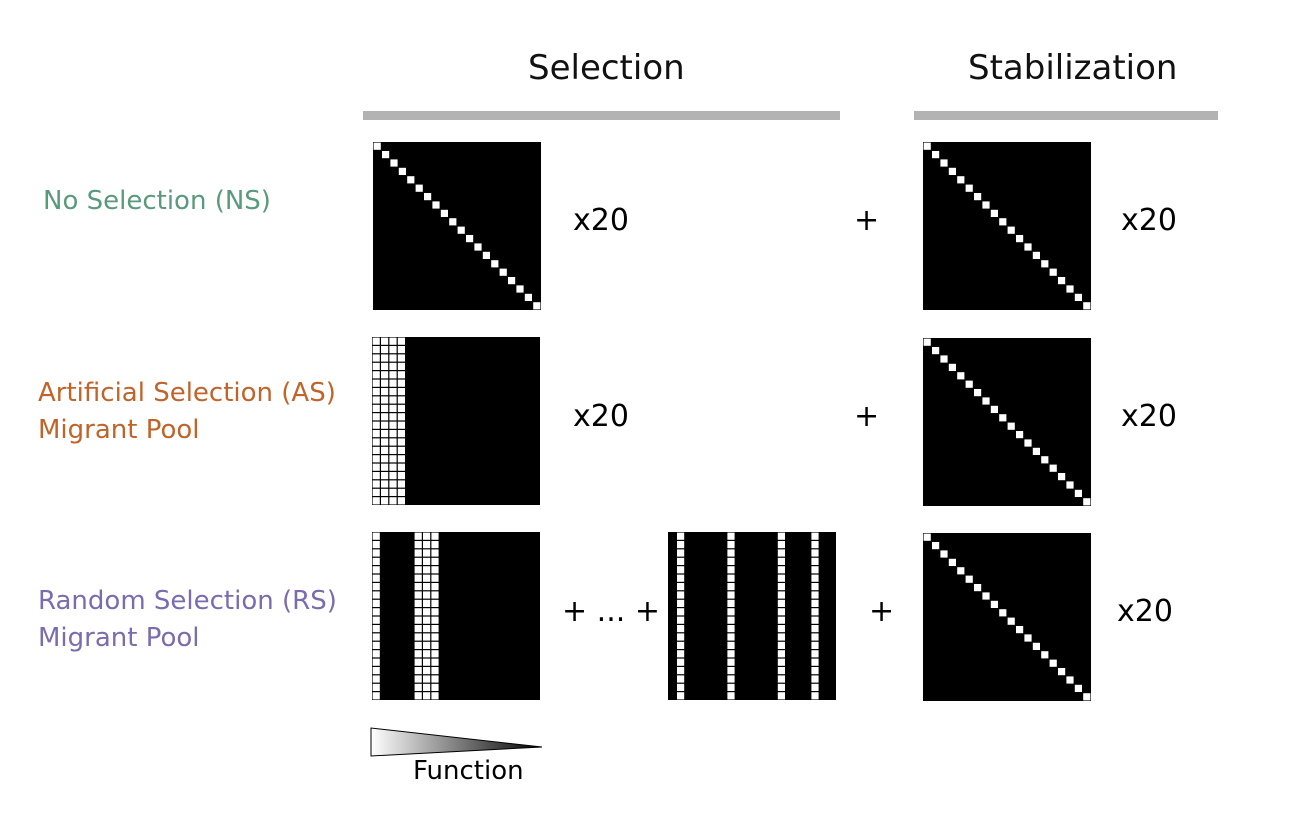 The height and width of the screenshot is (821, 1291). What do you see at coordinates (867, 220) in the screenshot?
I see `ns-plus: +` at bounding box center [867, 220].